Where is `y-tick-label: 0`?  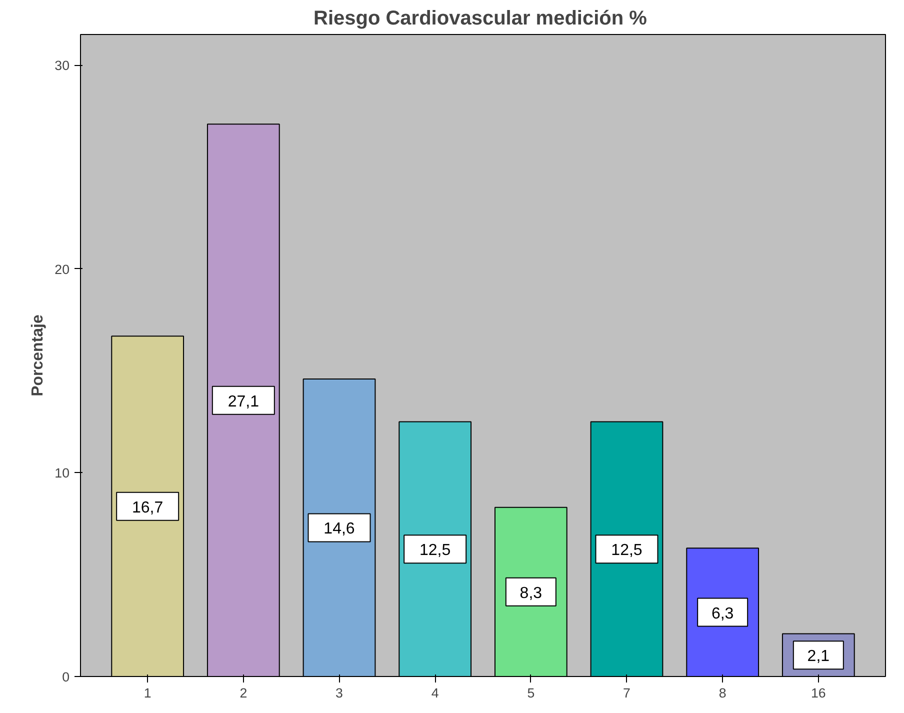 y-tick-label: 0 is located at coordinates (66, 677).